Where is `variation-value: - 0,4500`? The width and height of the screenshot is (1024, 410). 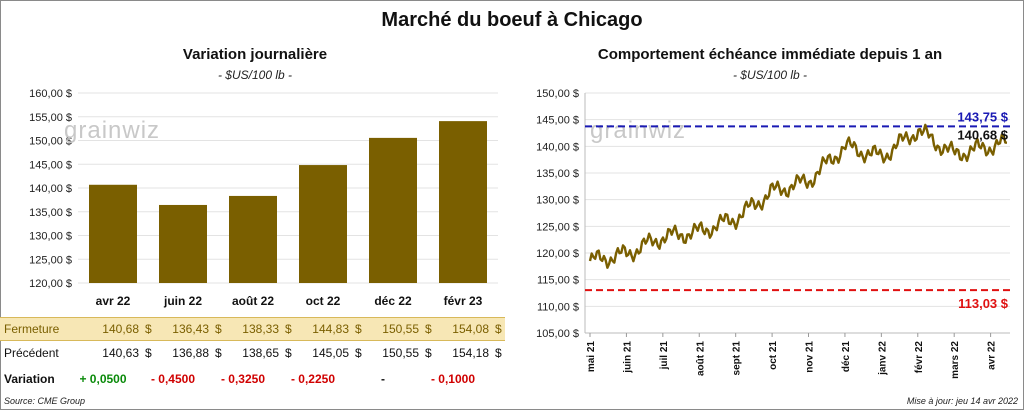
variation-value: - 0,4500 is located at coordinates (173, 379).